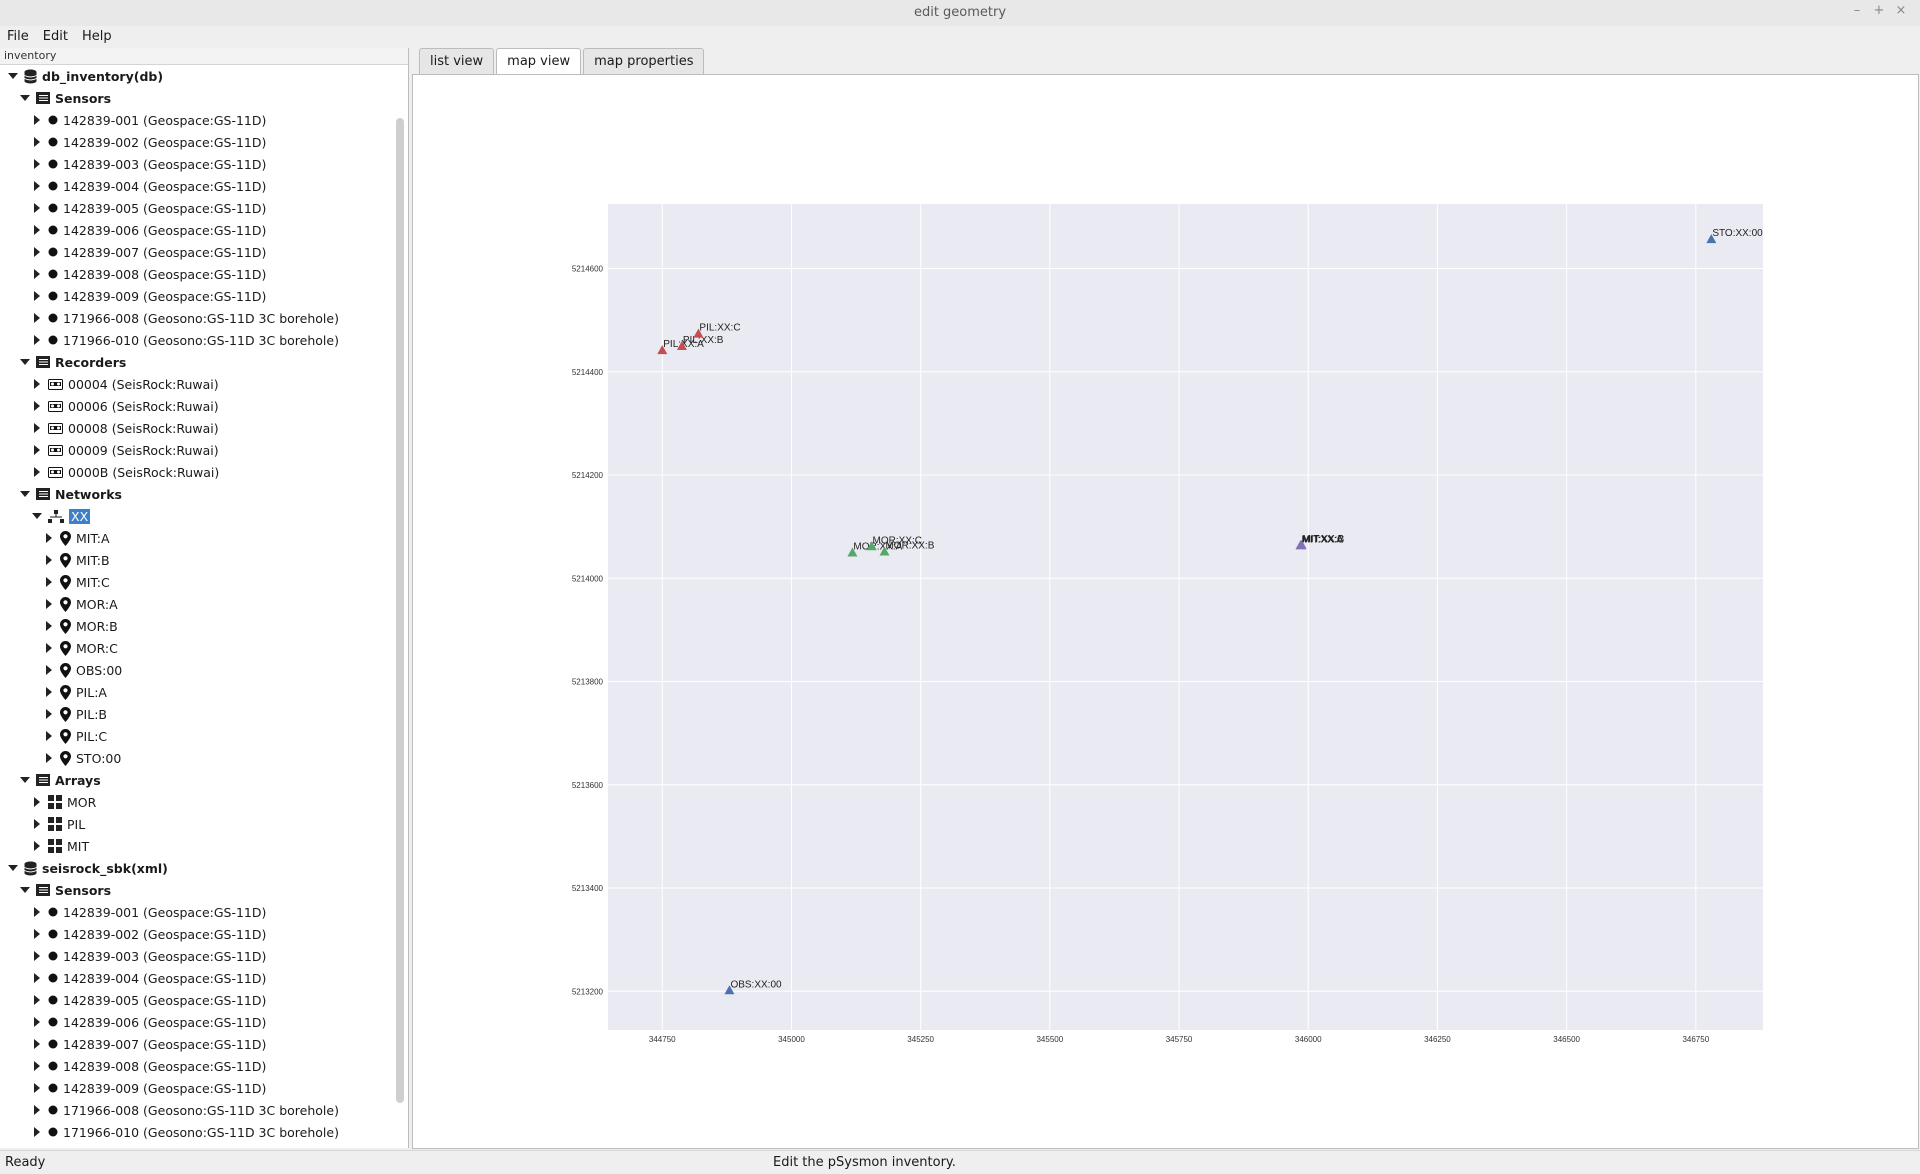 The width and height of the screenshot is (1920, 1174). I want to click on tree-item: Recorders, so click(204, 362).